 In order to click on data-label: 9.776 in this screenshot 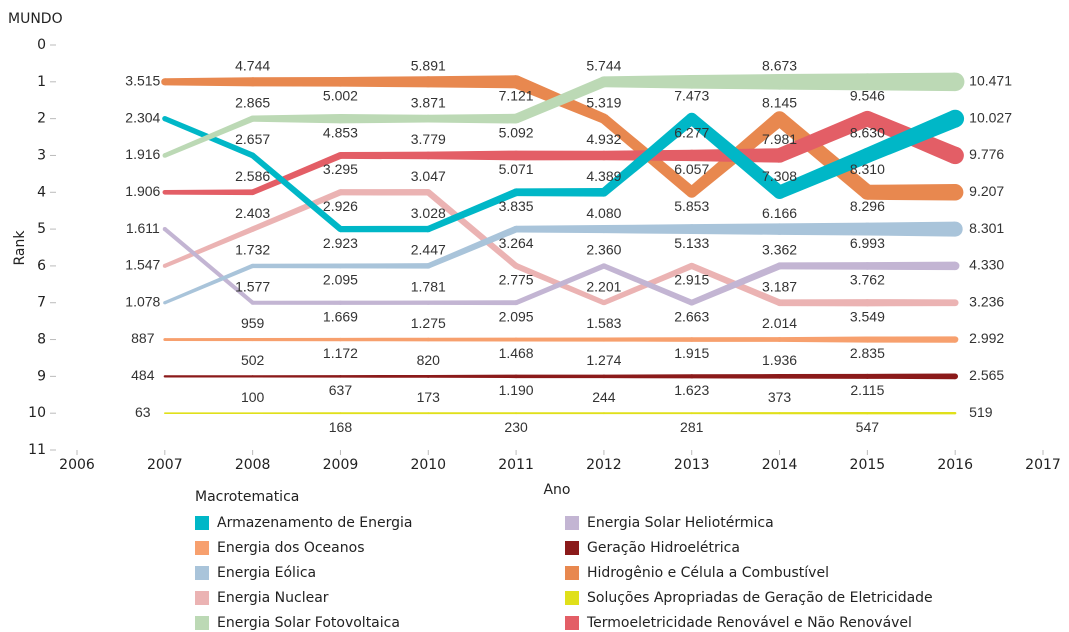, I will do `click(986, 154)`.